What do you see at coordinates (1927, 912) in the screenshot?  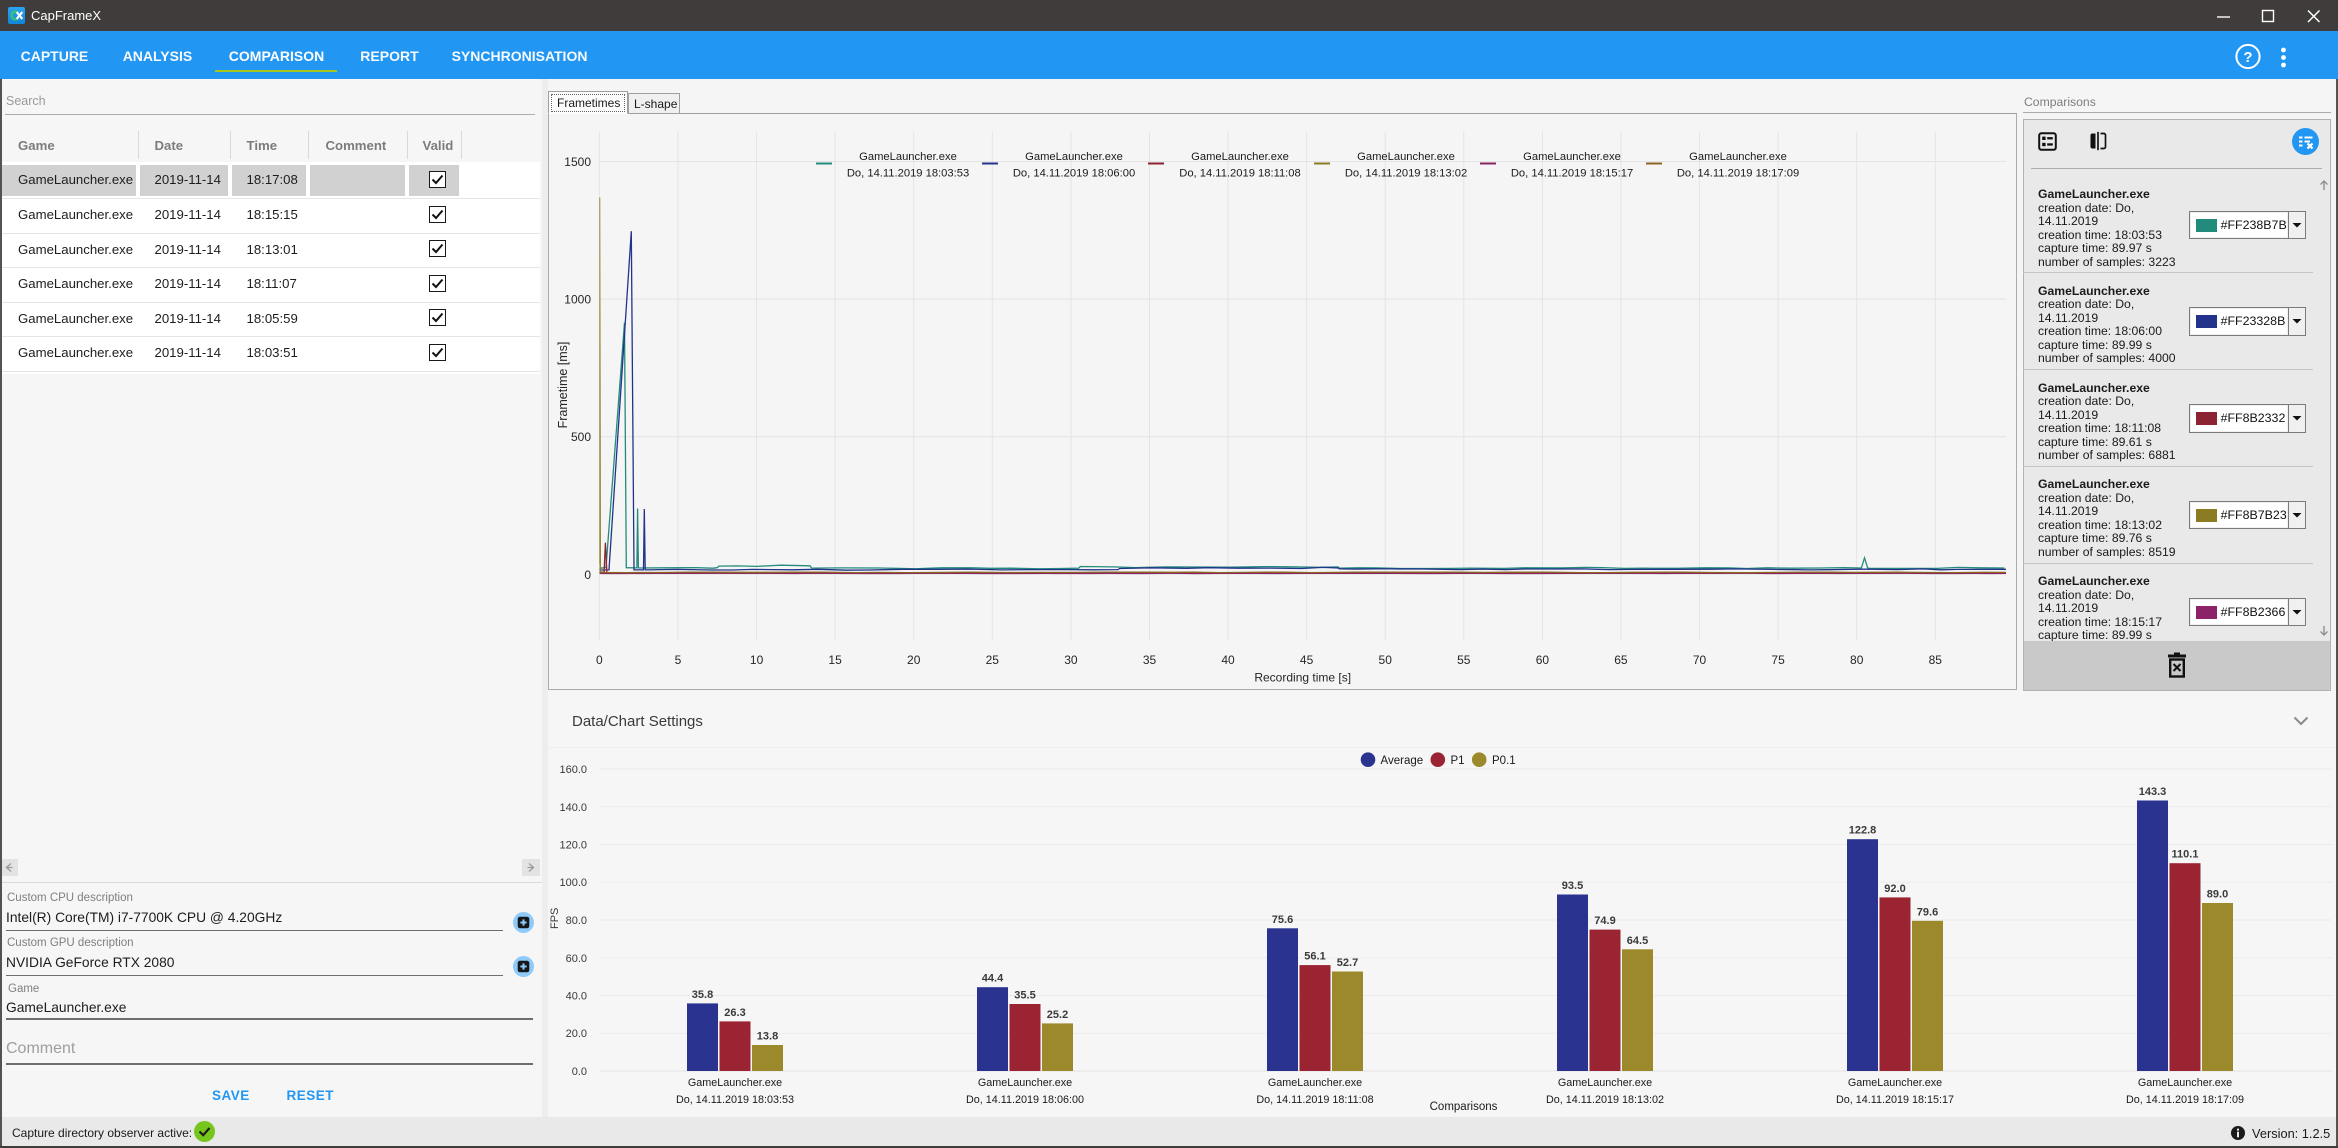 I see `svg-text: 79.6` at bounding box center [1927, 912].